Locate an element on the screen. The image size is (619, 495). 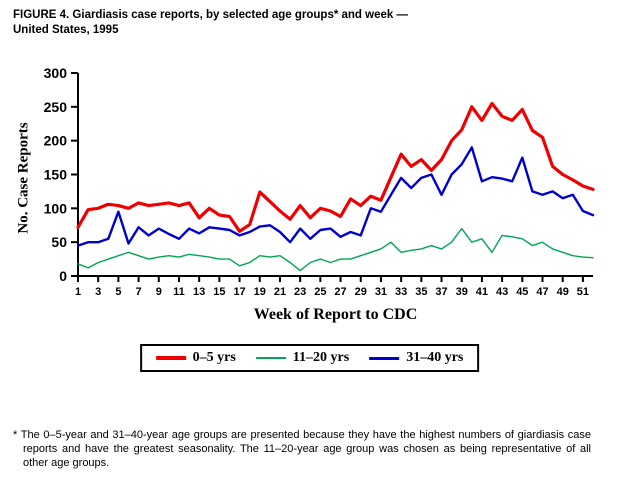
svg-text: 19 is located at coordinates (260, 292).